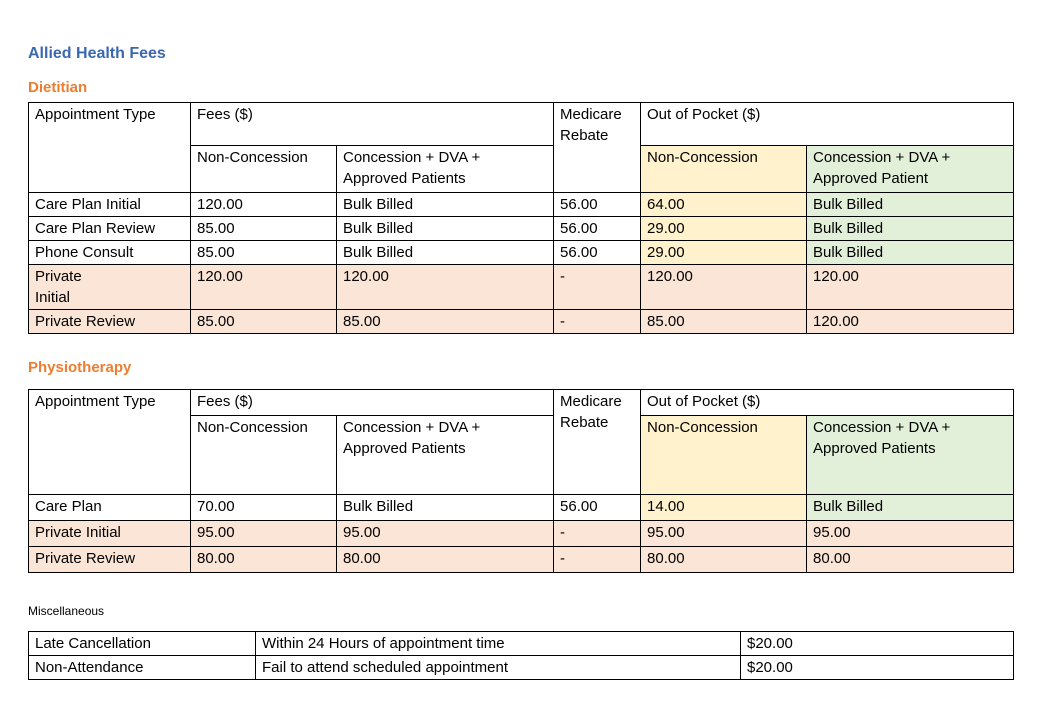  What do you see at coordinates (263, 559) in the screenshot?
I see `cell-fee-non-concession: 80.00` at bounding box center [263, 559].